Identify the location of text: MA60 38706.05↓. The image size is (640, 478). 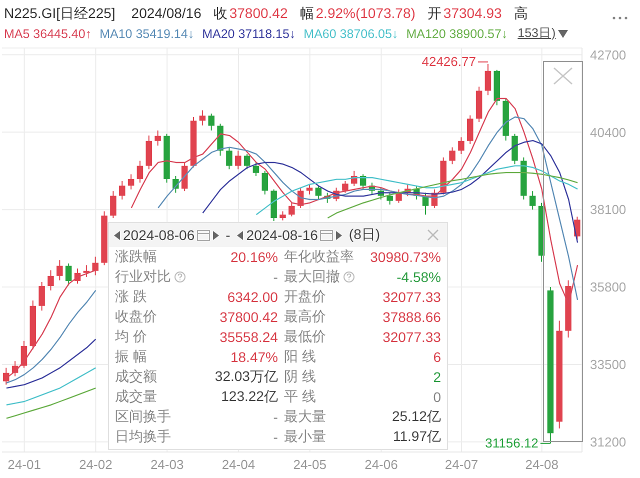
(351, 33).